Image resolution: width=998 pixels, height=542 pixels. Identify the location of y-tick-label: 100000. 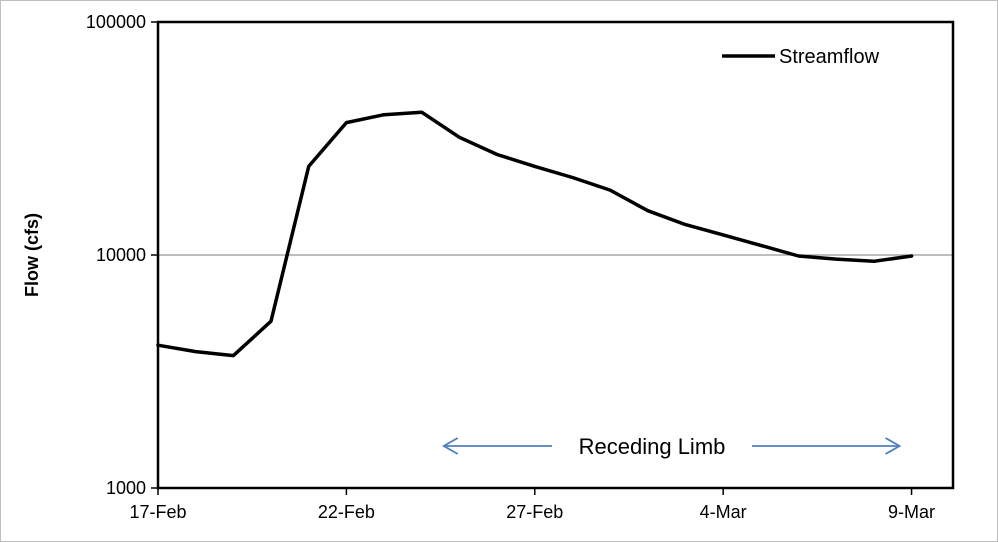
(116, 22).